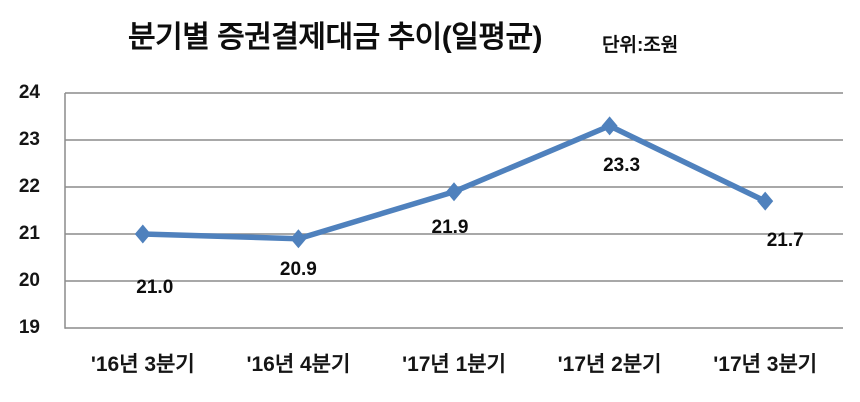  I want to click on data-value-label: 21.9, so click(450, 227).